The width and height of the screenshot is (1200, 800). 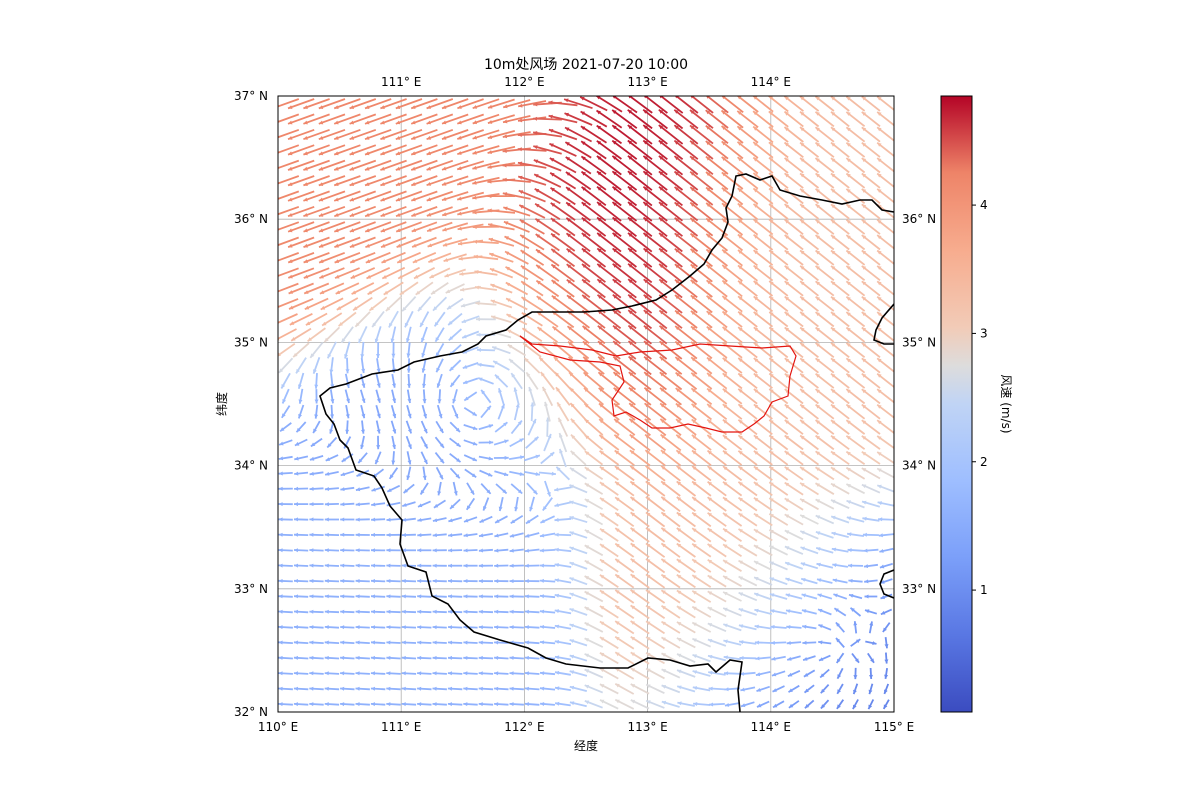 I want to click on x-tick-label: 110° E, so click(x=278, y=727).